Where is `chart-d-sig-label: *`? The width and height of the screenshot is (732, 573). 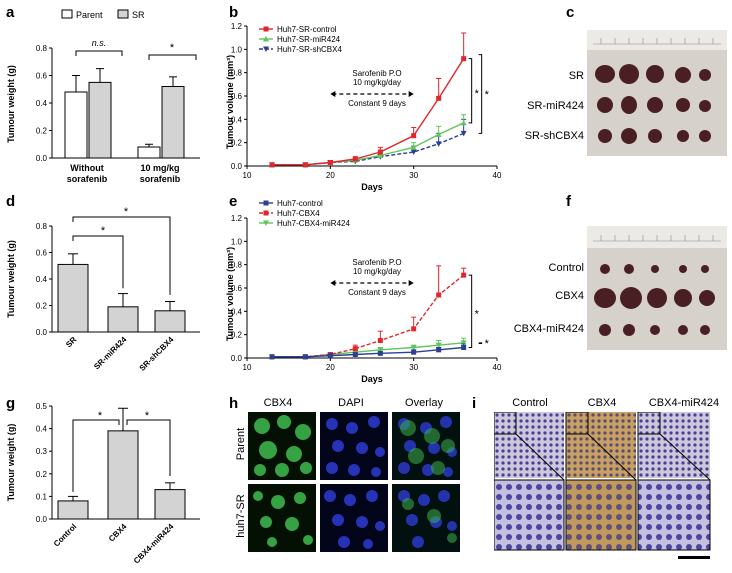
chart-d-sig-label: * is located at coordinates (126, 212).